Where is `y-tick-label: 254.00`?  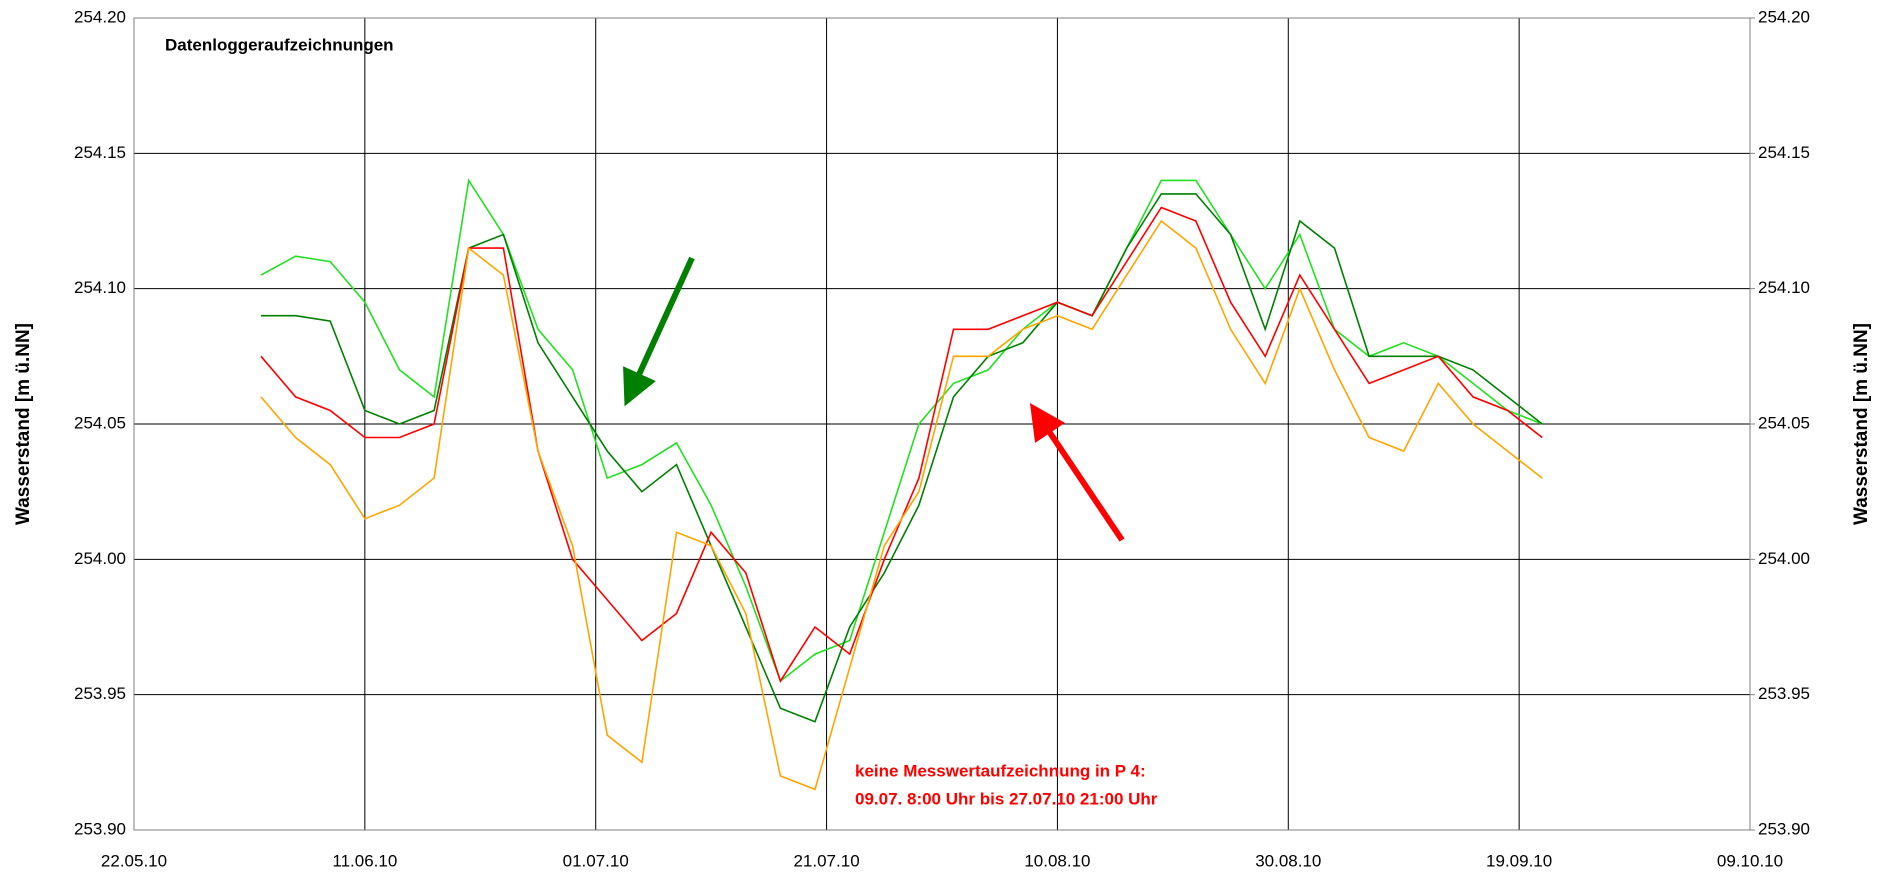 y-tick-label: 254.00 is located at coordinates (100, 558).